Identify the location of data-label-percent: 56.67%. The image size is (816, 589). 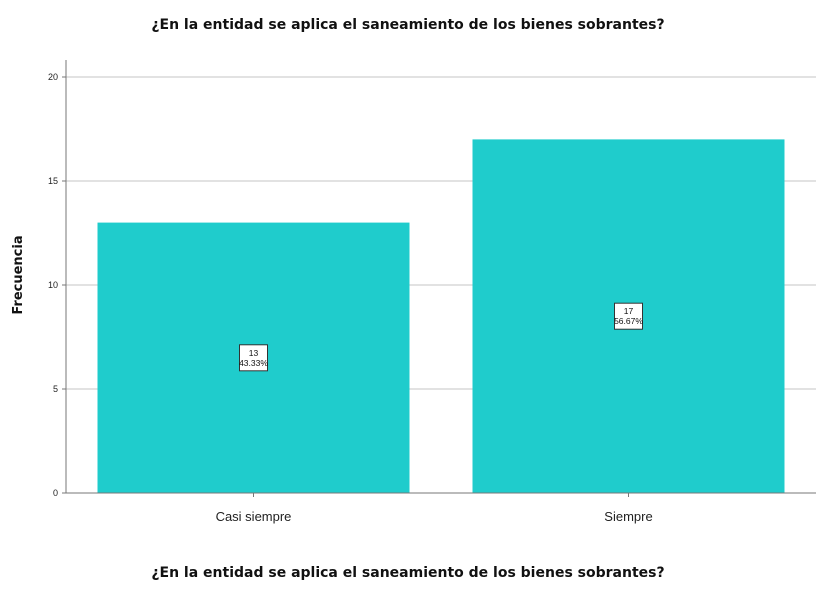
(628, 321).